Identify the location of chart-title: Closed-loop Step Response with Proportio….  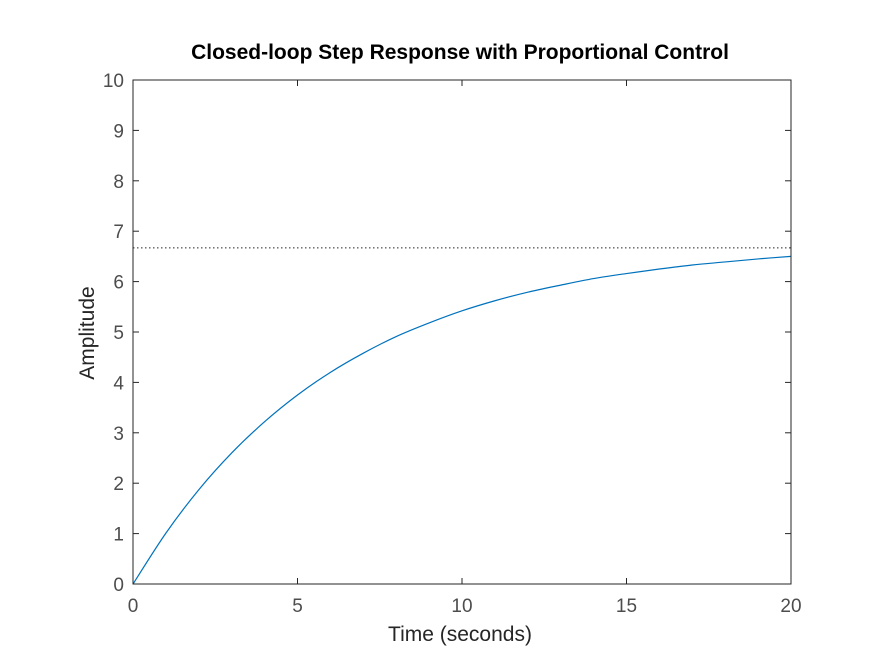
(460, 52).